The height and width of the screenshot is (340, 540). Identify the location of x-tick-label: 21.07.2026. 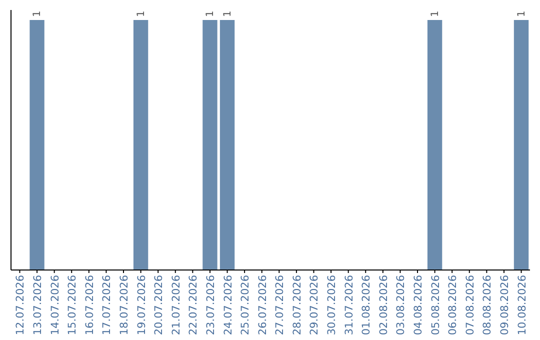
(176, 305).